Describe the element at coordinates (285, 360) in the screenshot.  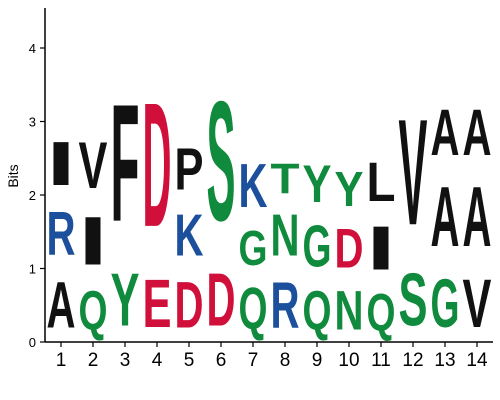
I see `x-tick-label: 8` at that location.